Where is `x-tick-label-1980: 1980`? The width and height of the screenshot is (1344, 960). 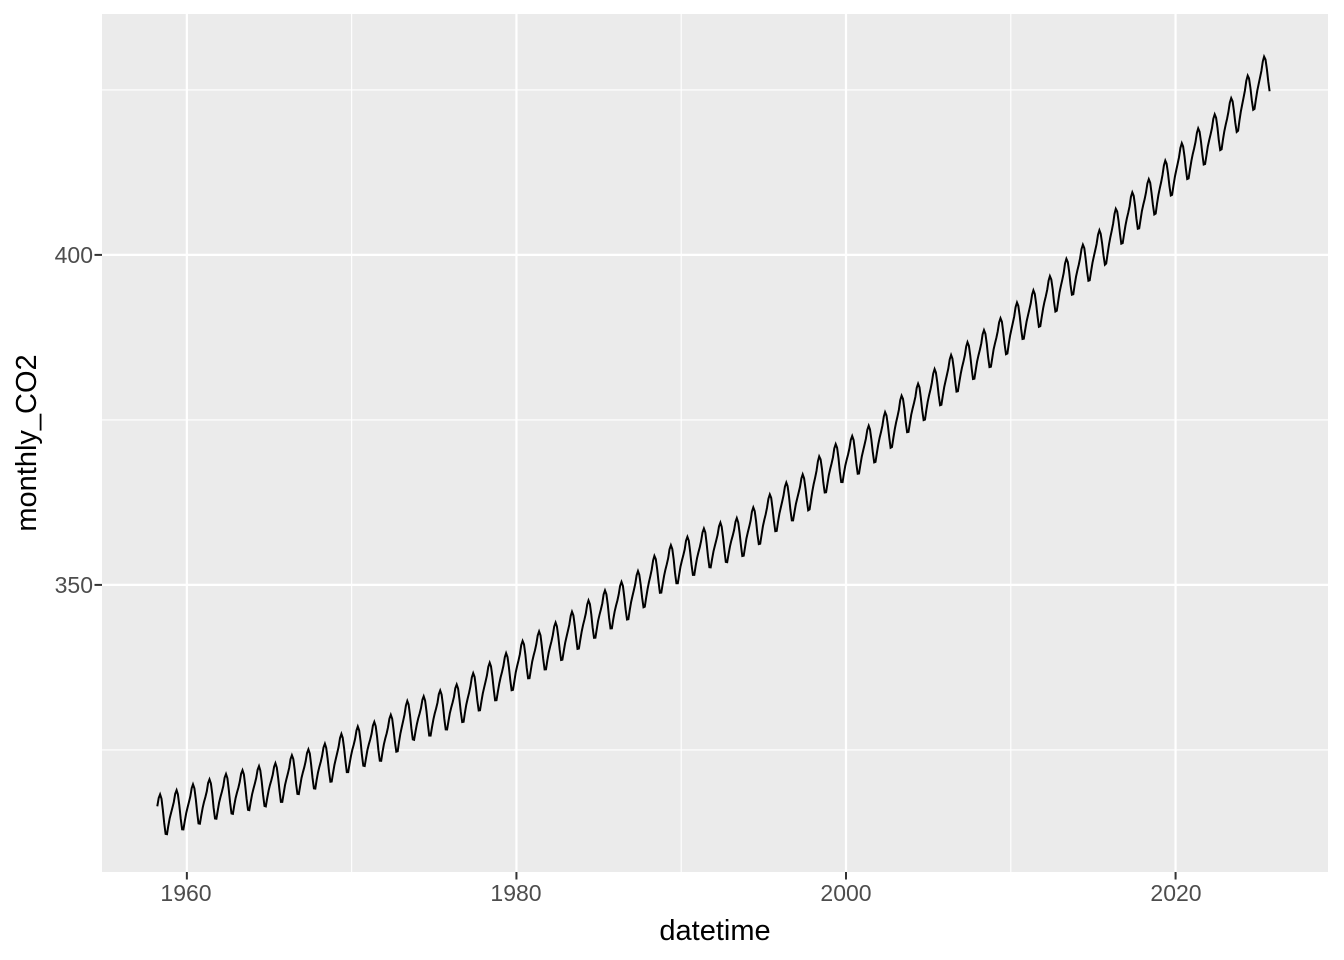 x-tick-label-1980: 1980 is located at coordinates (515, 893).